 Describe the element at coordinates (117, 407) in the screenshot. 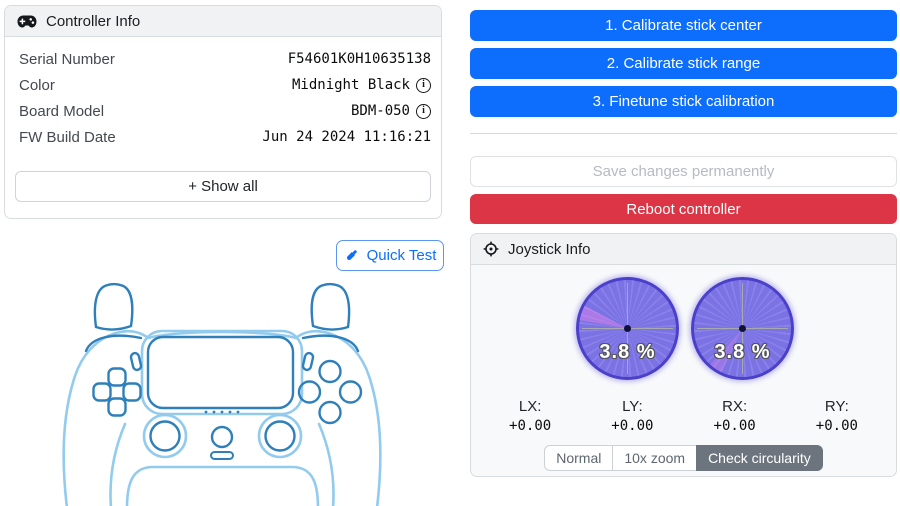

I see `dpad-down` at that location.